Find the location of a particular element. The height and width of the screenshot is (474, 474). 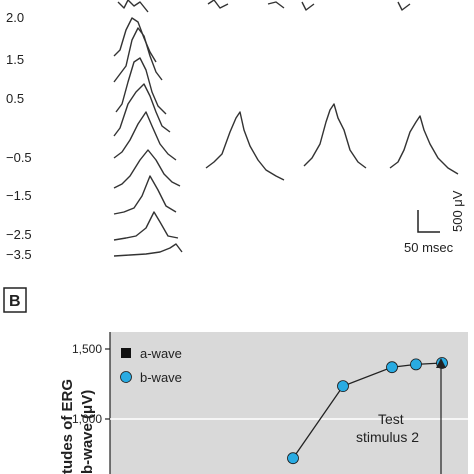

y-tick-label: 1,500 is located at coordinates (87, 349).